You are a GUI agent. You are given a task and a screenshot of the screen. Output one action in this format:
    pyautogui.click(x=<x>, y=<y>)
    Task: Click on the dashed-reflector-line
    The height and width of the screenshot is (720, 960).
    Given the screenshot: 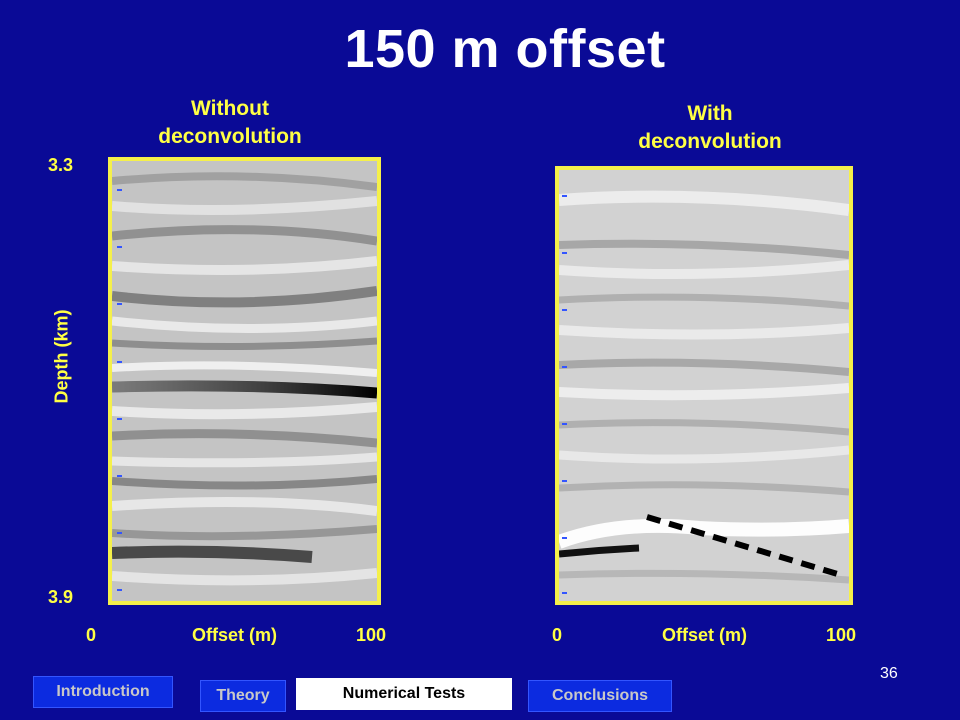 What is the action you would take?
    pyautogui.click(x=744, y=546)
    